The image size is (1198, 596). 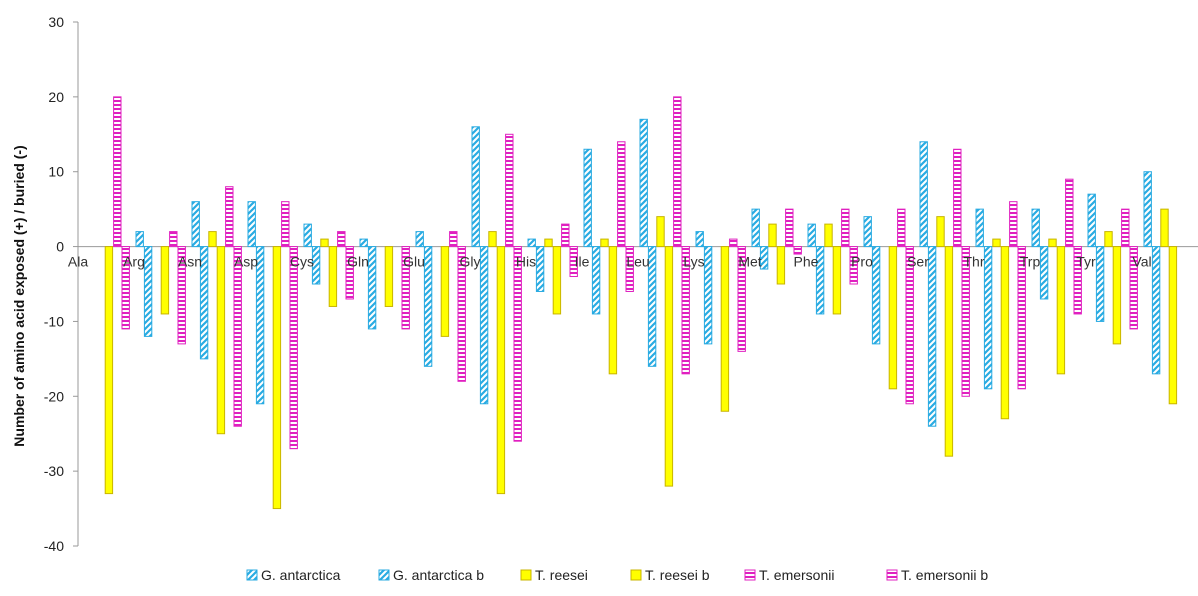 I want to click on x-category-label: His, so click(x=526, y=262).